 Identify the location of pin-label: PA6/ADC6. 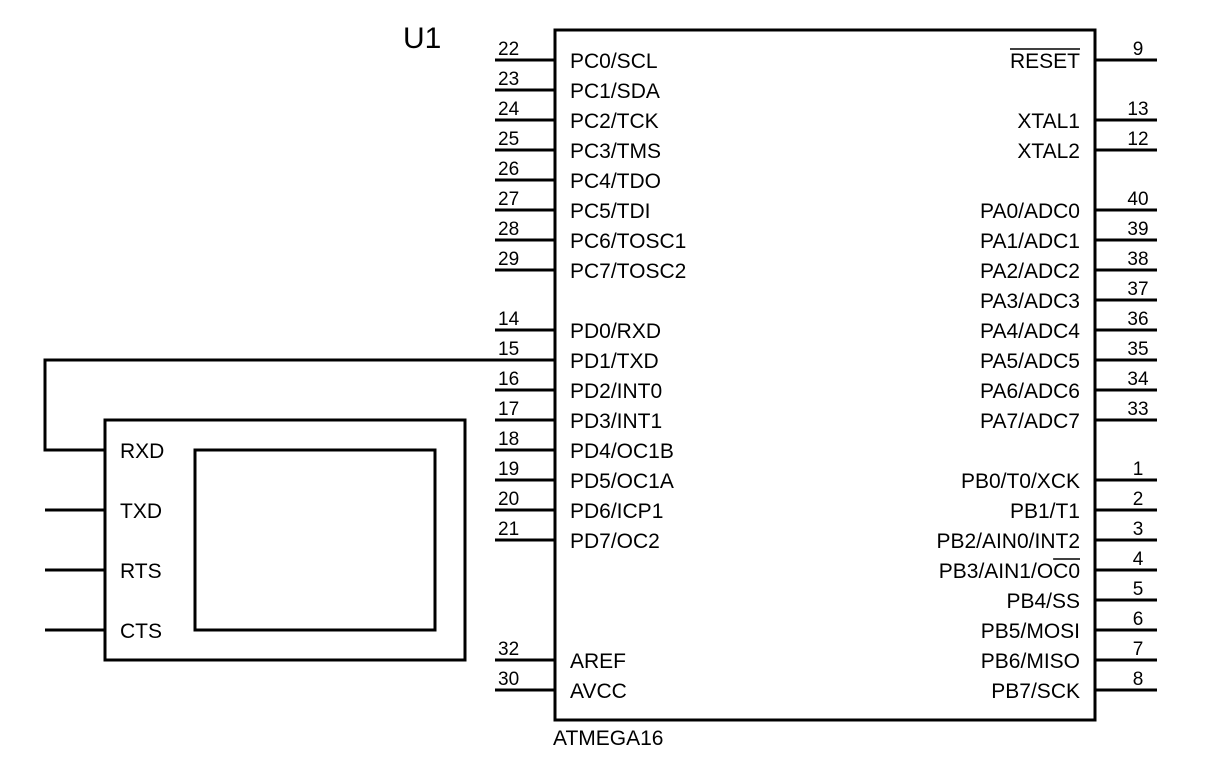
(1030, 391).